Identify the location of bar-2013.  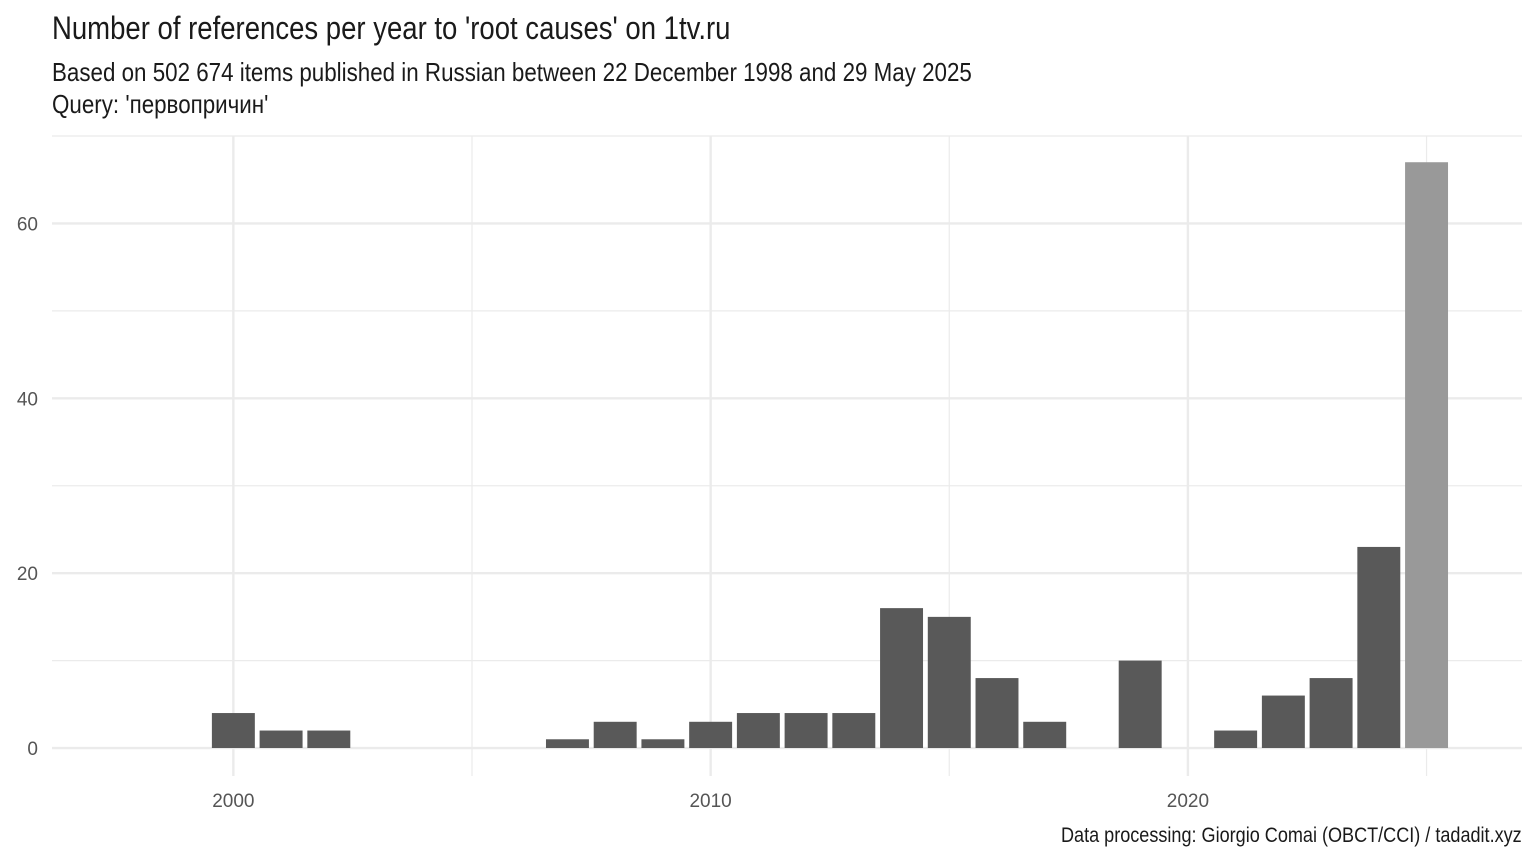
(854, 731).